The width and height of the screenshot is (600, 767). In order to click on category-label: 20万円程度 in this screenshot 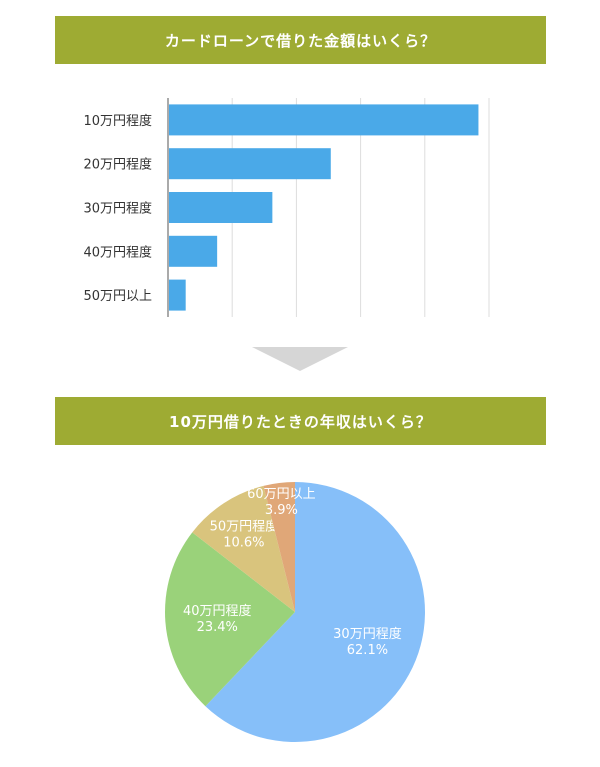, I will do `click(117, 165)`.